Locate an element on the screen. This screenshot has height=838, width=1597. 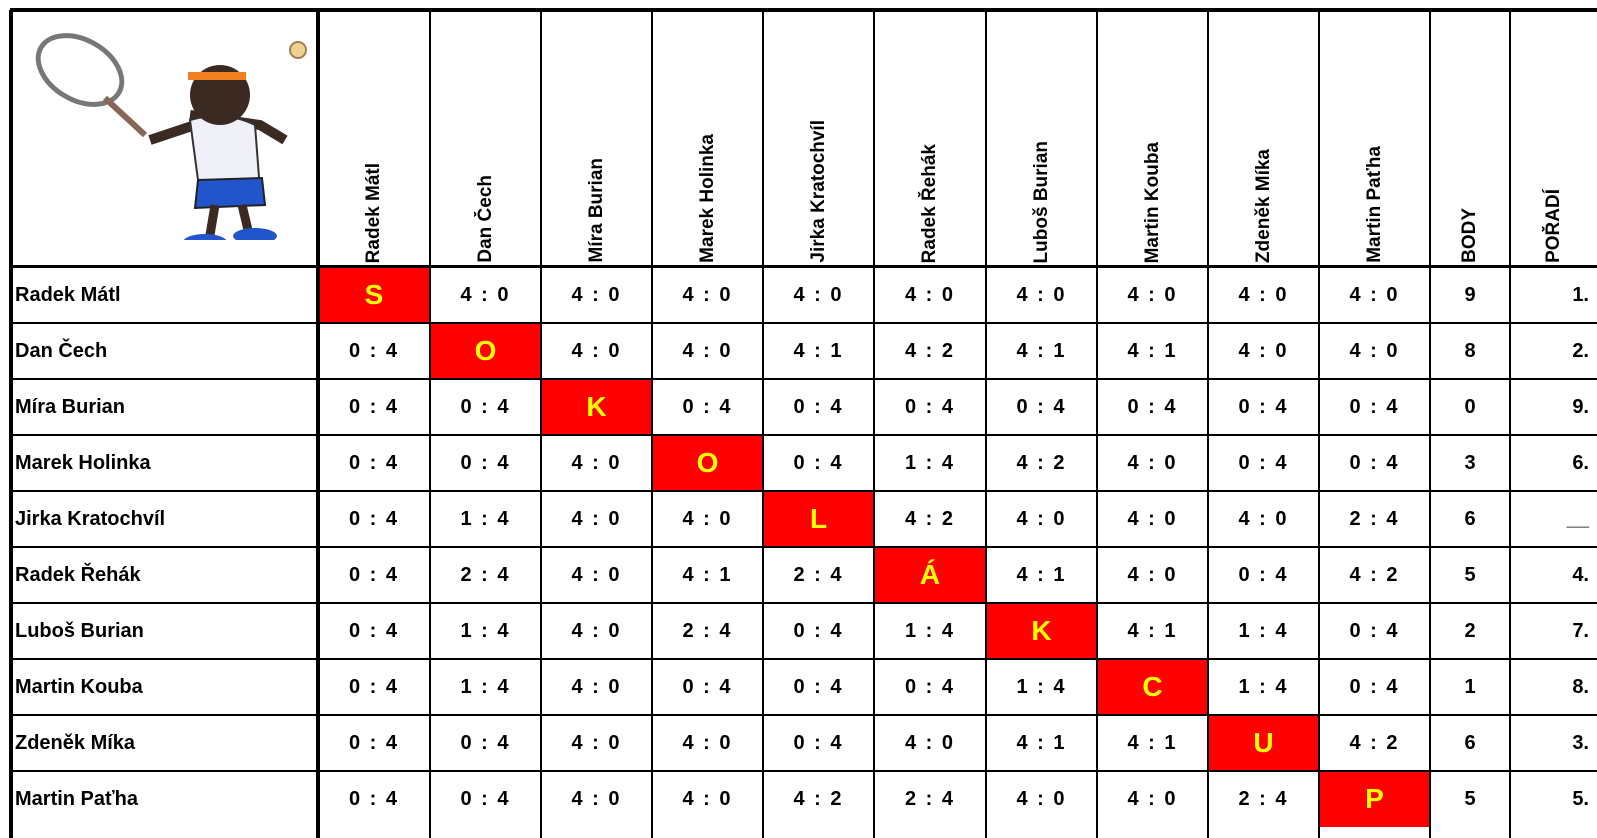
column-header: Radek Mátl is located at coordinates (374, 138).